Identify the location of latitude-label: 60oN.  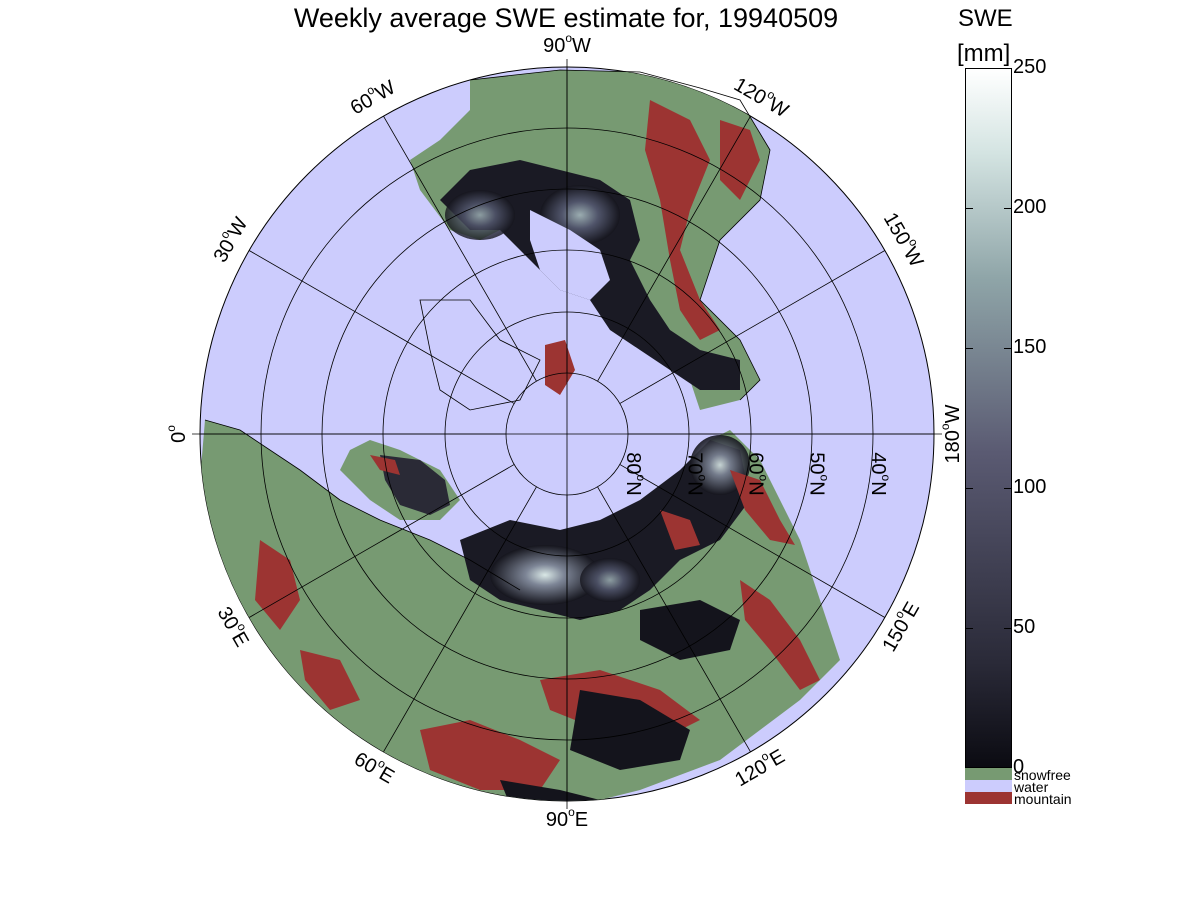
(757, 473).